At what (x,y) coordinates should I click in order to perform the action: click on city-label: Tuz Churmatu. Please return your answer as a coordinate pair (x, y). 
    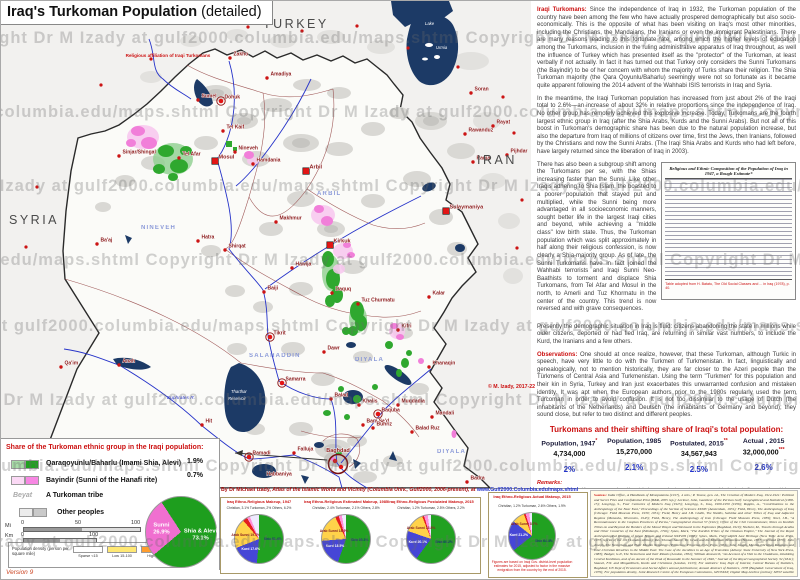
    Looking at the image, I should click on (378, 301).